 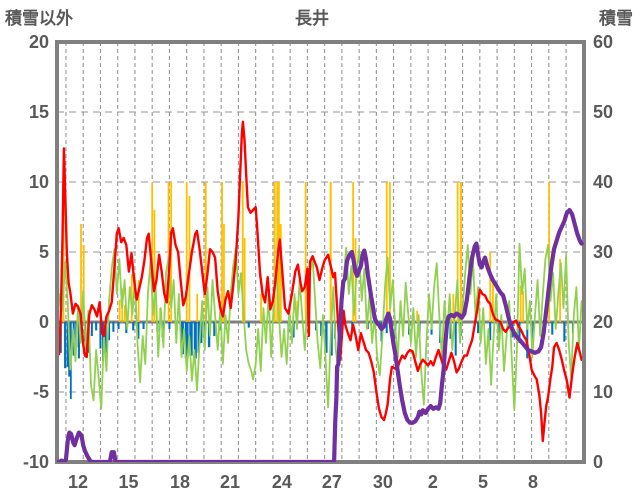 What do you see at coordinates (39, 182) in the screenshot?
I see `left-axis-tick-label: 10` at bounding box center [39, 182].